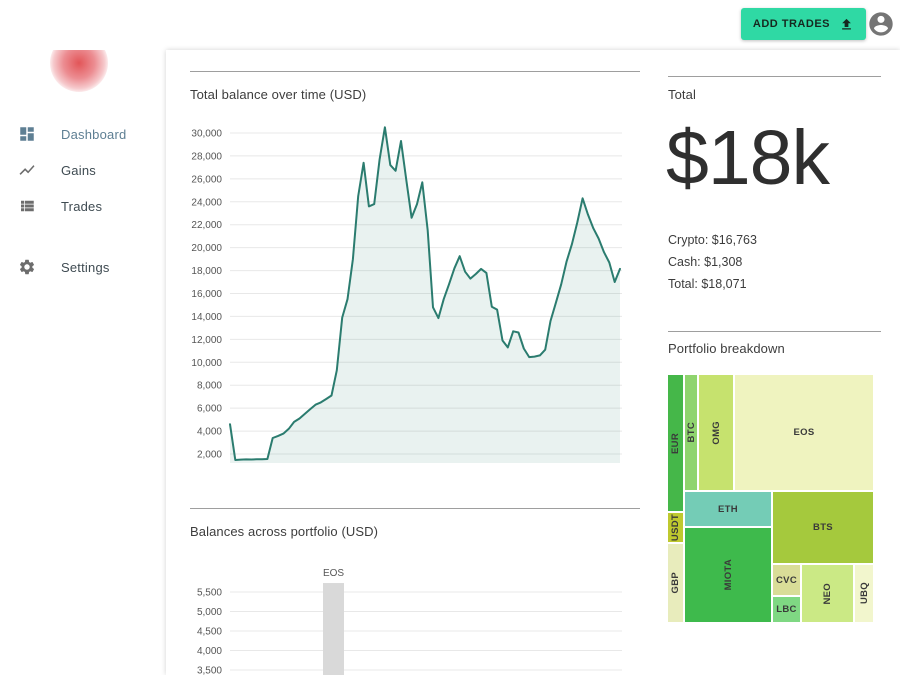 The image size is (900, 675). I want to click on cash-total-line: Cash: $1,308, so click(705, 262).